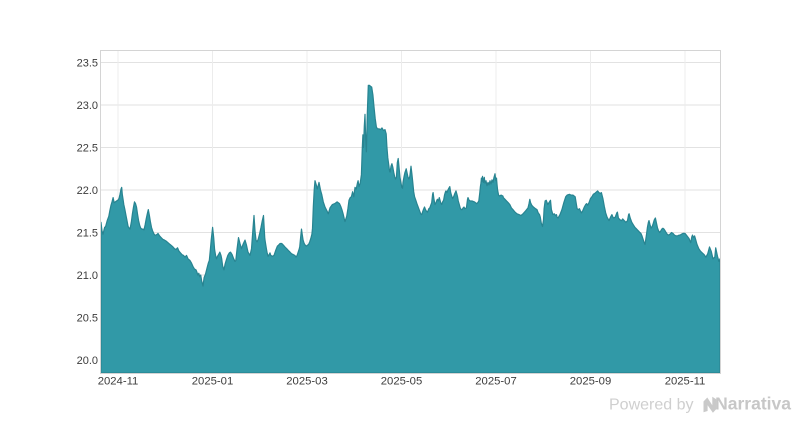  Describe the element at coordinates (87, 234) in the screenshot. I see `svg-text: 21.5` at that location.